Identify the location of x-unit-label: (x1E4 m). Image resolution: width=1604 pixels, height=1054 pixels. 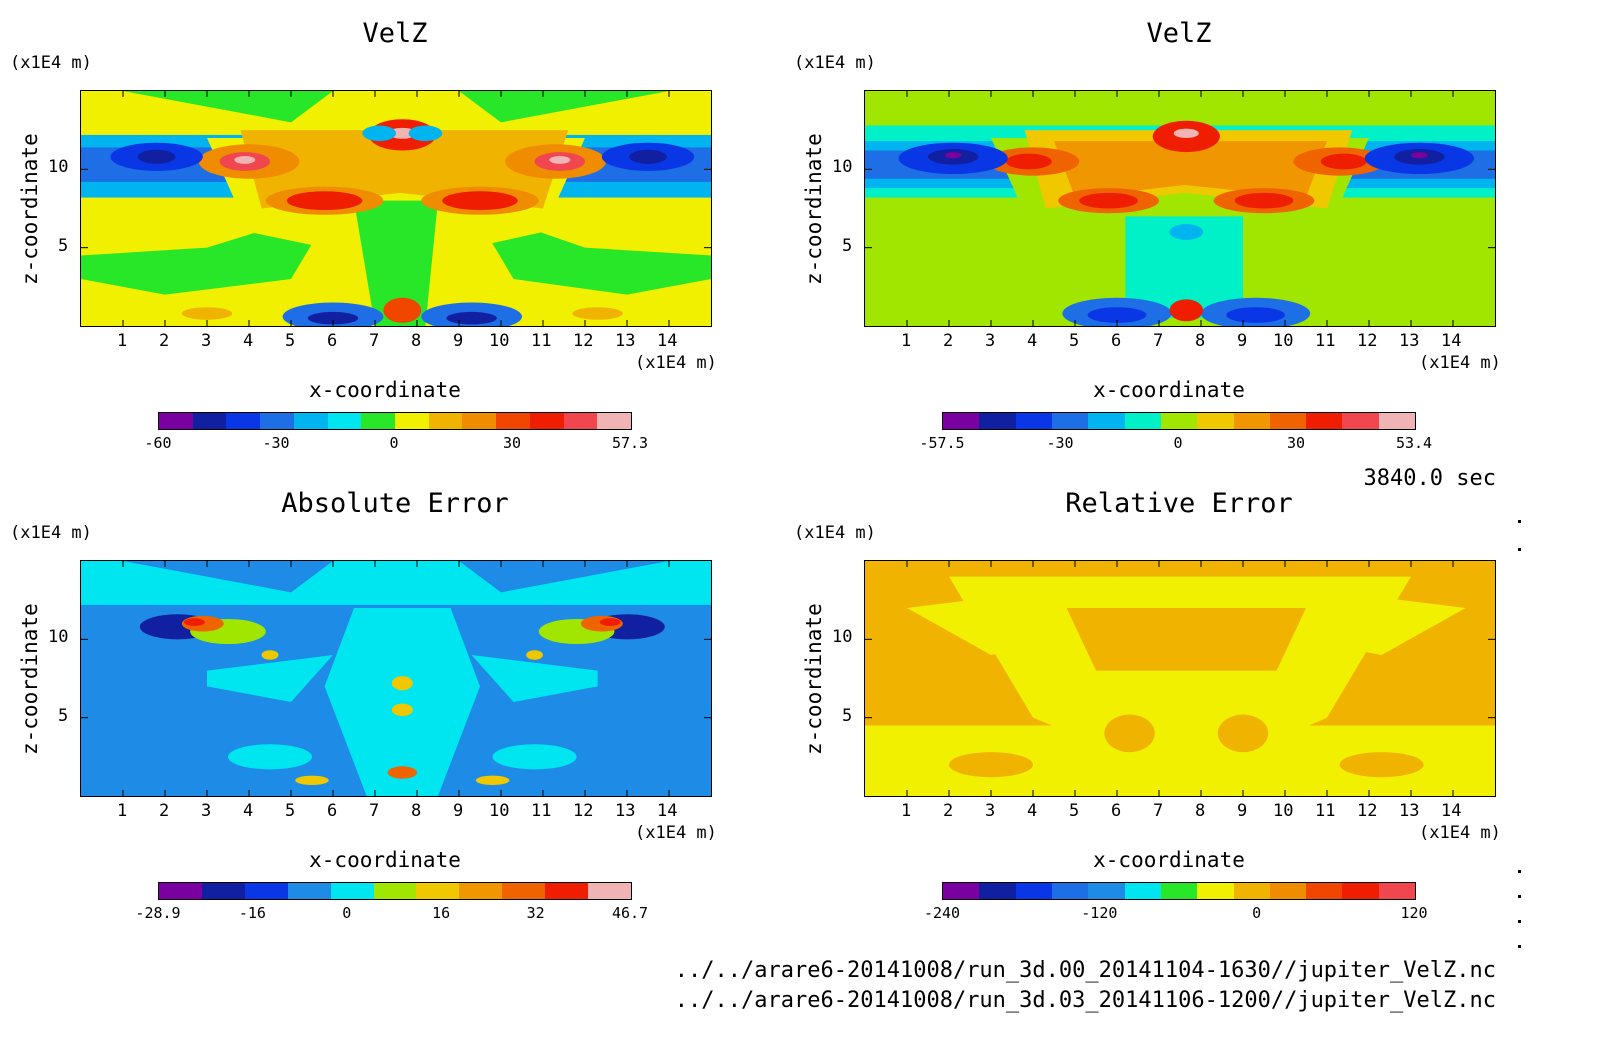
(1460, 363).